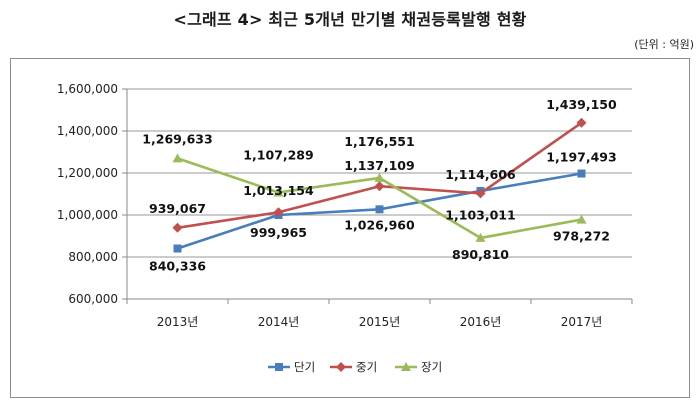 Image resolution: width=700 pixels, height=404 pixels. What do you see at coordinates (366, 367) in the screenshot?
I see `legend-label-mid: 중기` at bounding box center [366, 367].